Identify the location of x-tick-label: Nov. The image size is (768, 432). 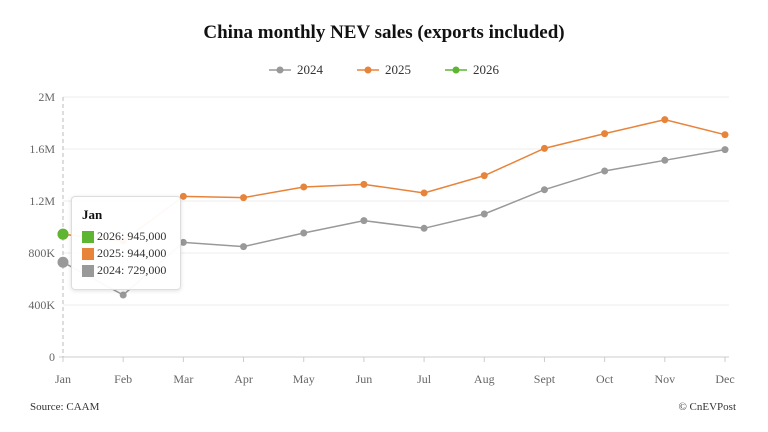
(664, 379).